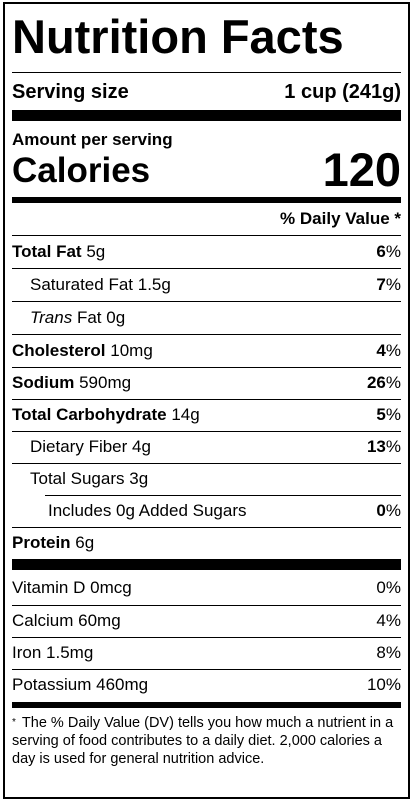 This screenshot has height=802, width=415. What do you see at coordinates (376, 446) in the screenshot?
I see `nutrient-dv: 13` at bounding box center [376, 446].